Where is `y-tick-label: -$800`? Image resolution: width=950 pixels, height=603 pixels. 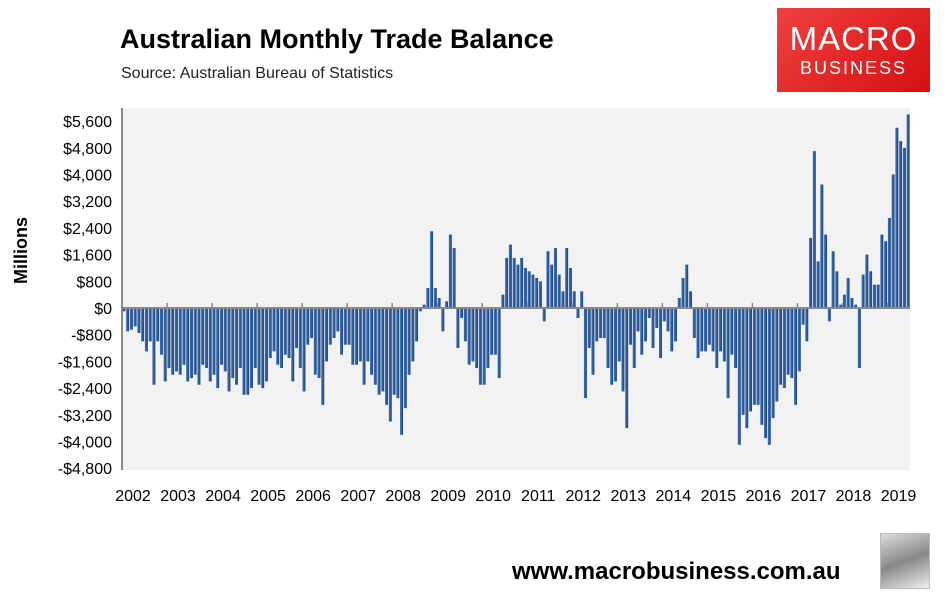 y-tick-label: -$800 is located at coordinates (91, 336).